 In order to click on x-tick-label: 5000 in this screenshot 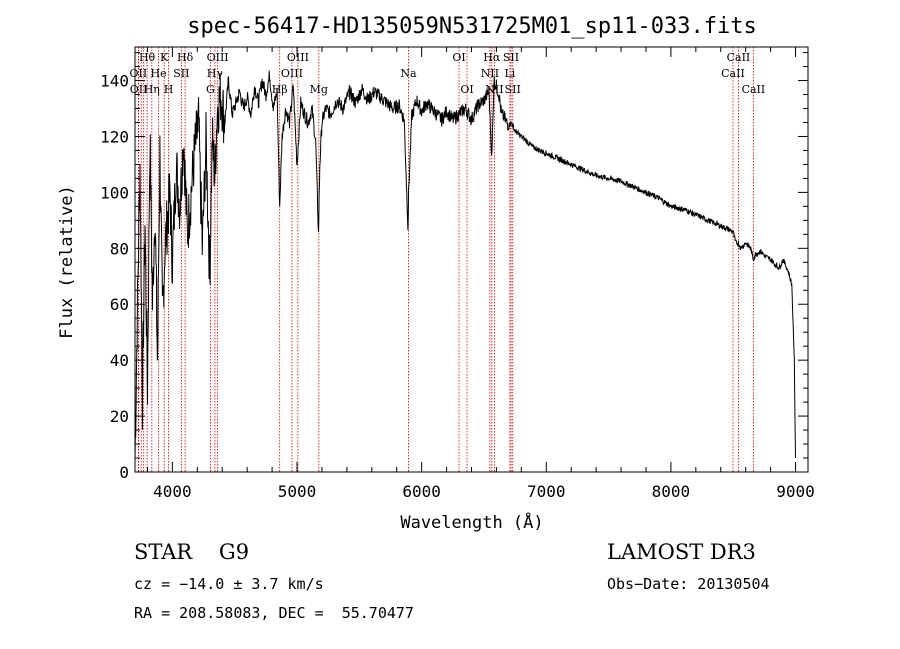, I will do `click(297, 491)`.